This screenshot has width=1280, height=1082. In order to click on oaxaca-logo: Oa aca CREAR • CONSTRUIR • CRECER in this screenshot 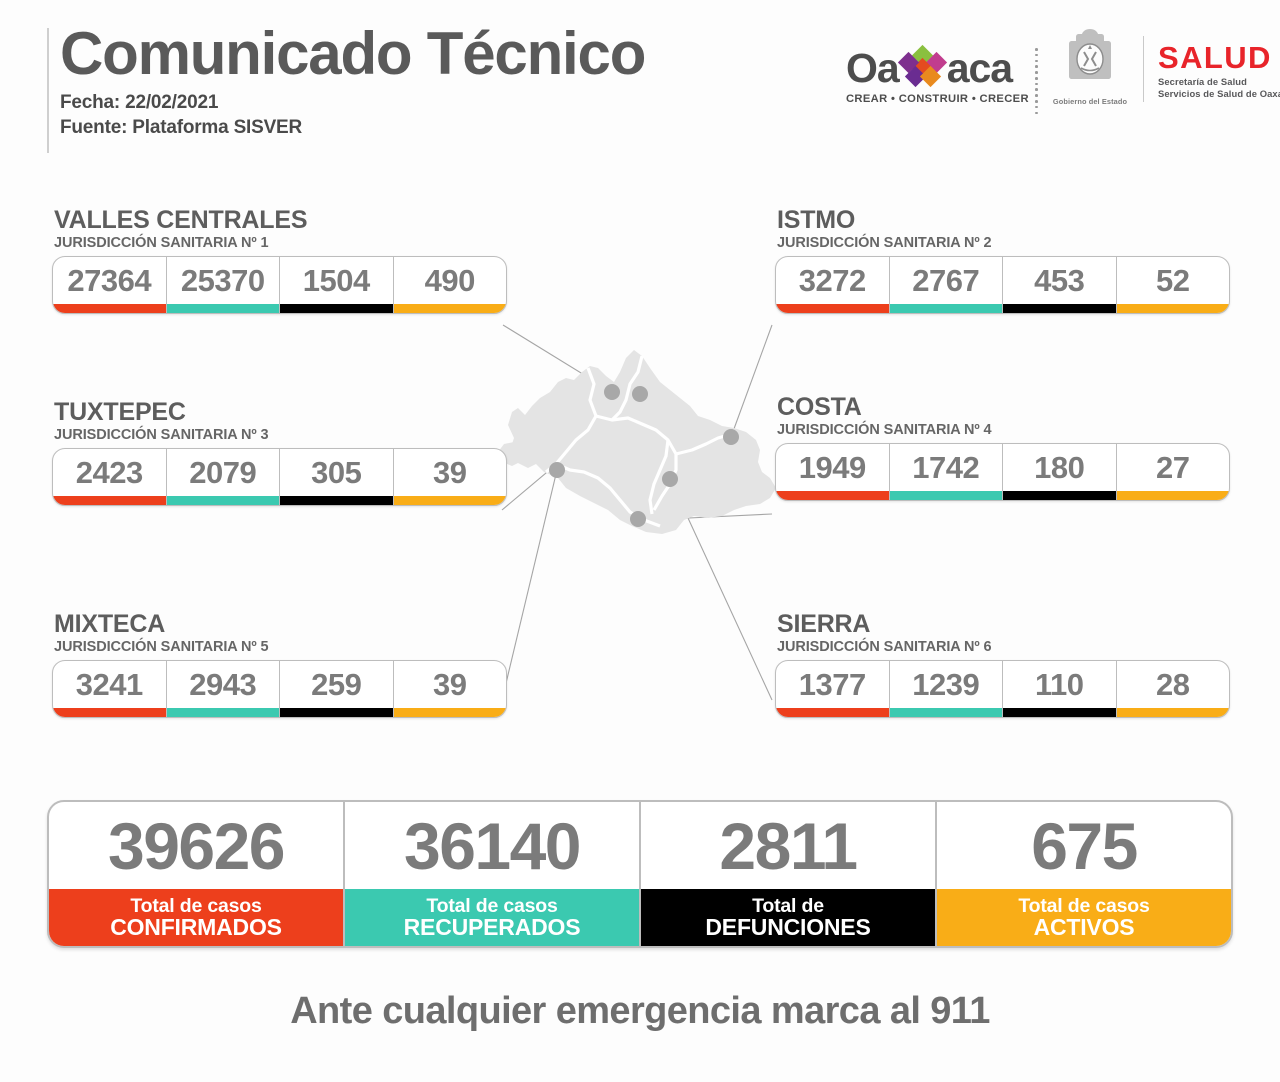, I will do `click(937, 74)`.